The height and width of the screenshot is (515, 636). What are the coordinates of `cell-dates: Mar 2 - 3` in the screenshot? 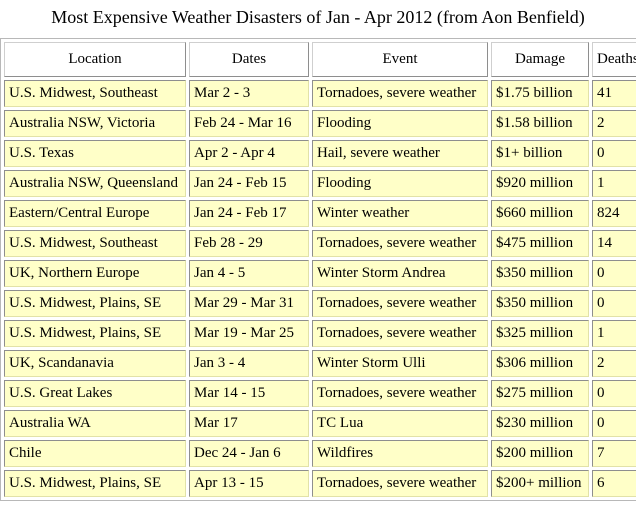 It's located at (249, 93).